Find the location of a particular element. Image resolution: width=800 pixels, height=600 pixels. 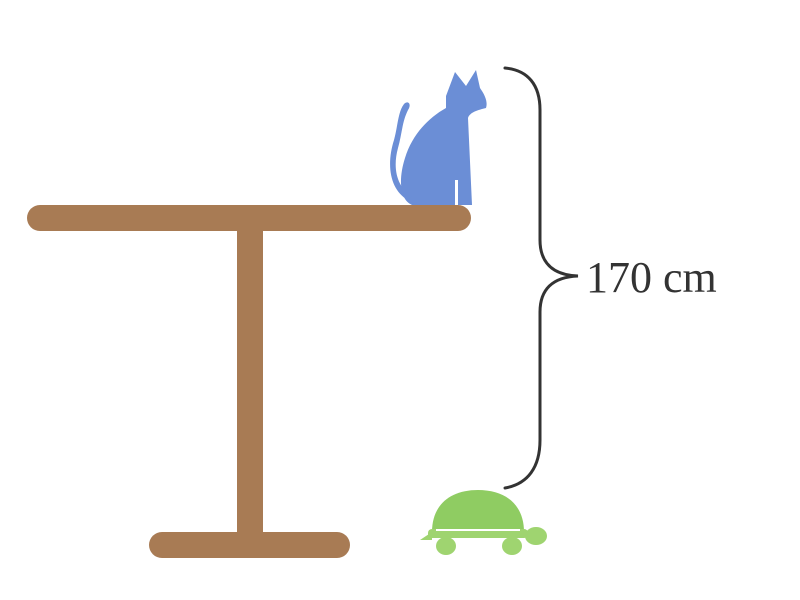

cat-icon is located at coordinates (438, 137).